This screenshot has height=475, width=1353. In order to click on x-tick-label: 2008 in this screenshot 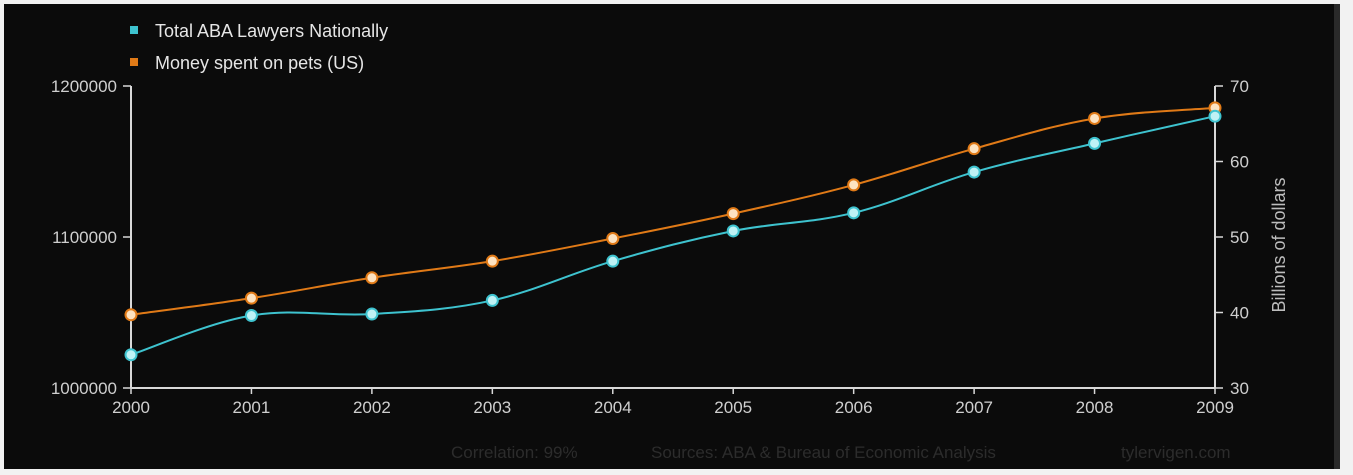, I will do `click(1095, 407)`.